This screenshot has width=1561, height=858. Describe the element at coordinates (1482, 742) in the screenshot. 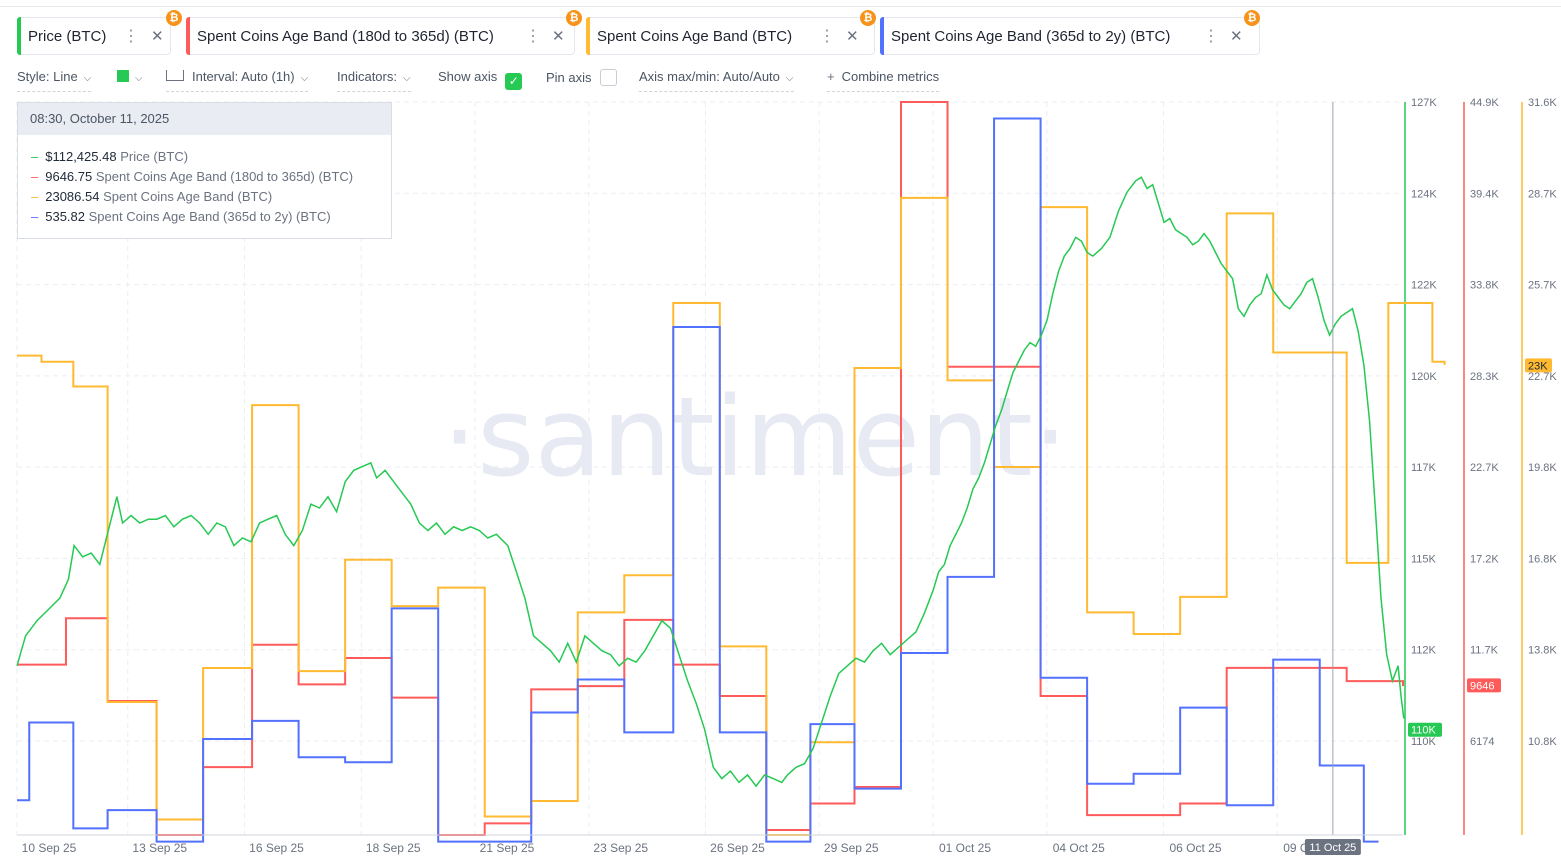

I see `y-tick-label: 6174` at that location.